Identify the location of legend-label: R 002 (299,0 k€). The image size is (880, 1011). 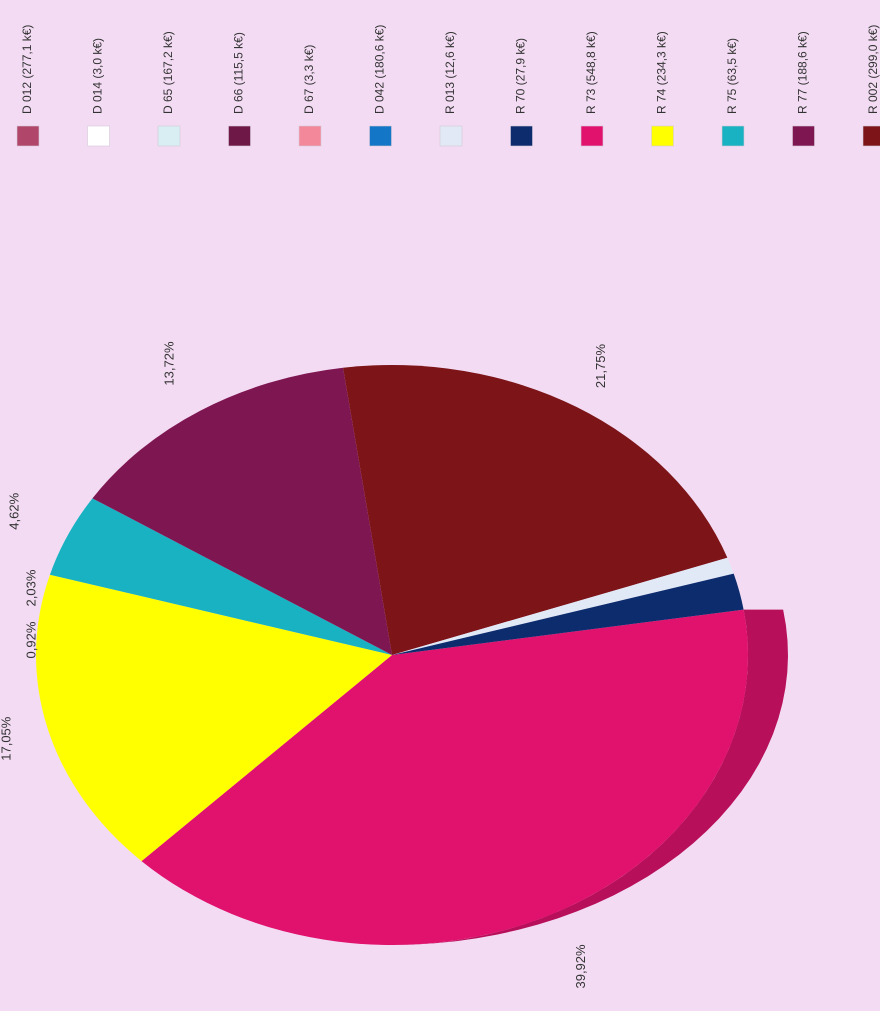
(873, 69).